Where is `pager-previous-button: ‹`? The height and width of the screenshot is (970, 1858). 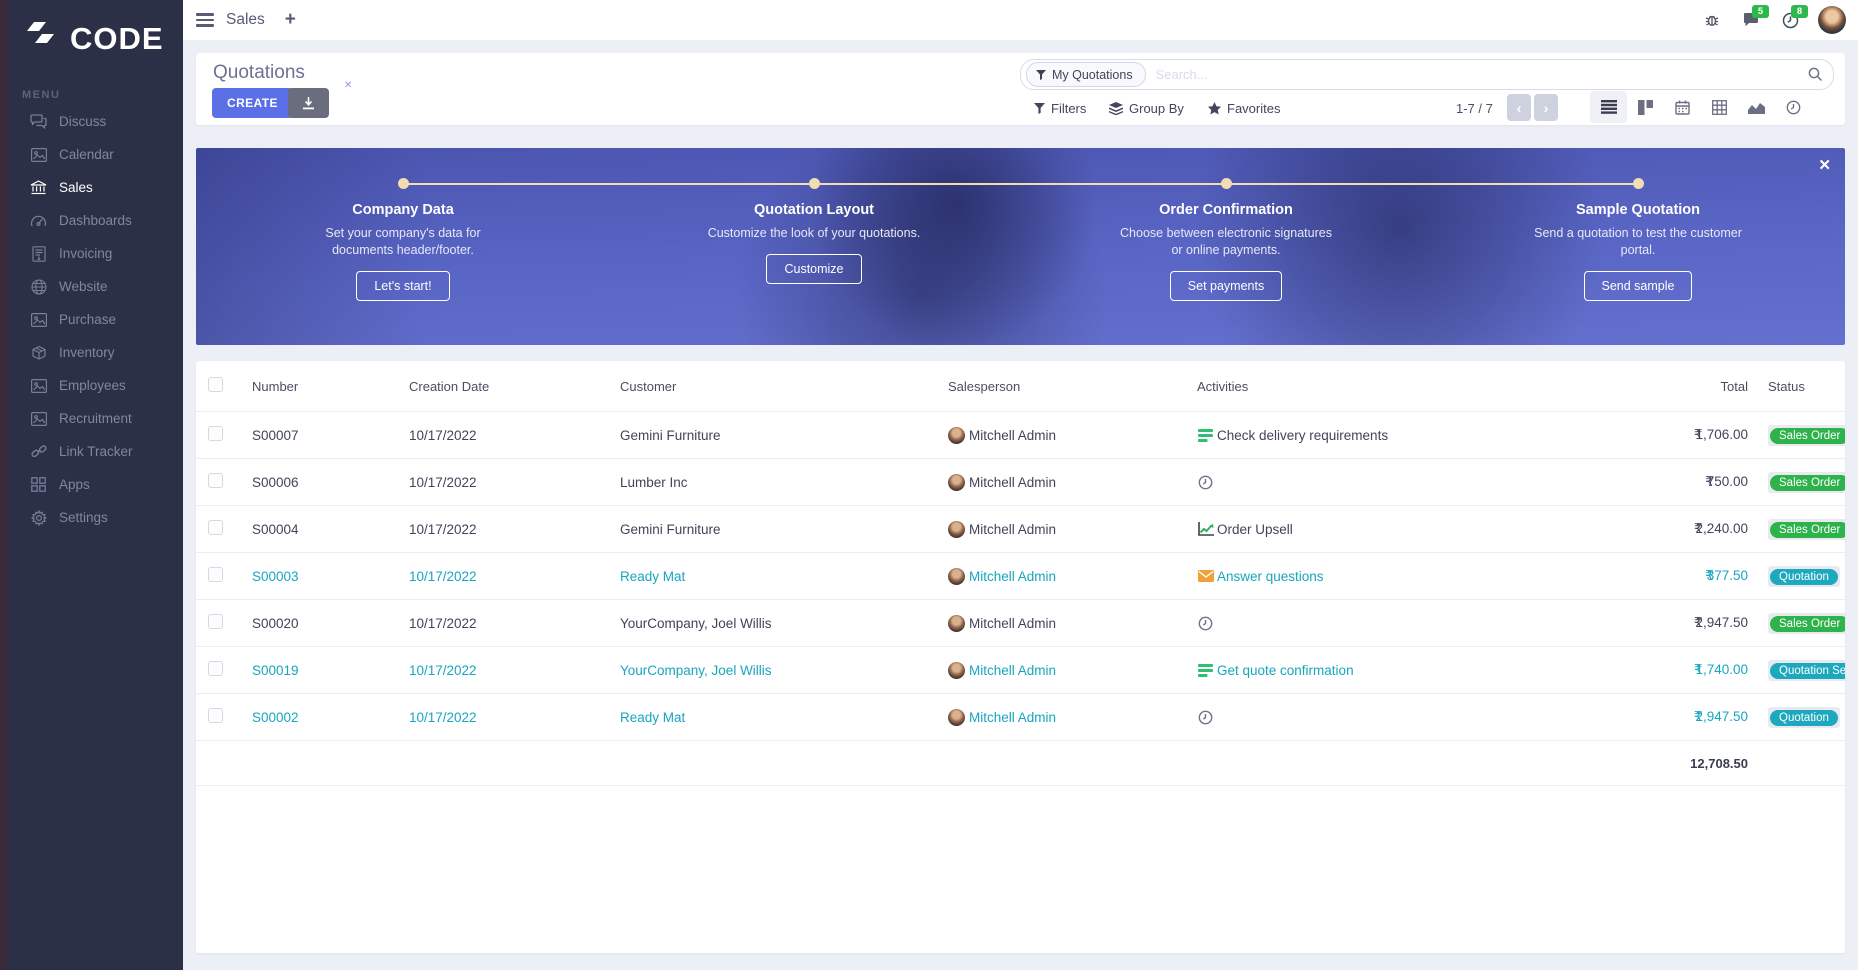 pager-previous-button: ‹ is located at coordinates (1519, 107).